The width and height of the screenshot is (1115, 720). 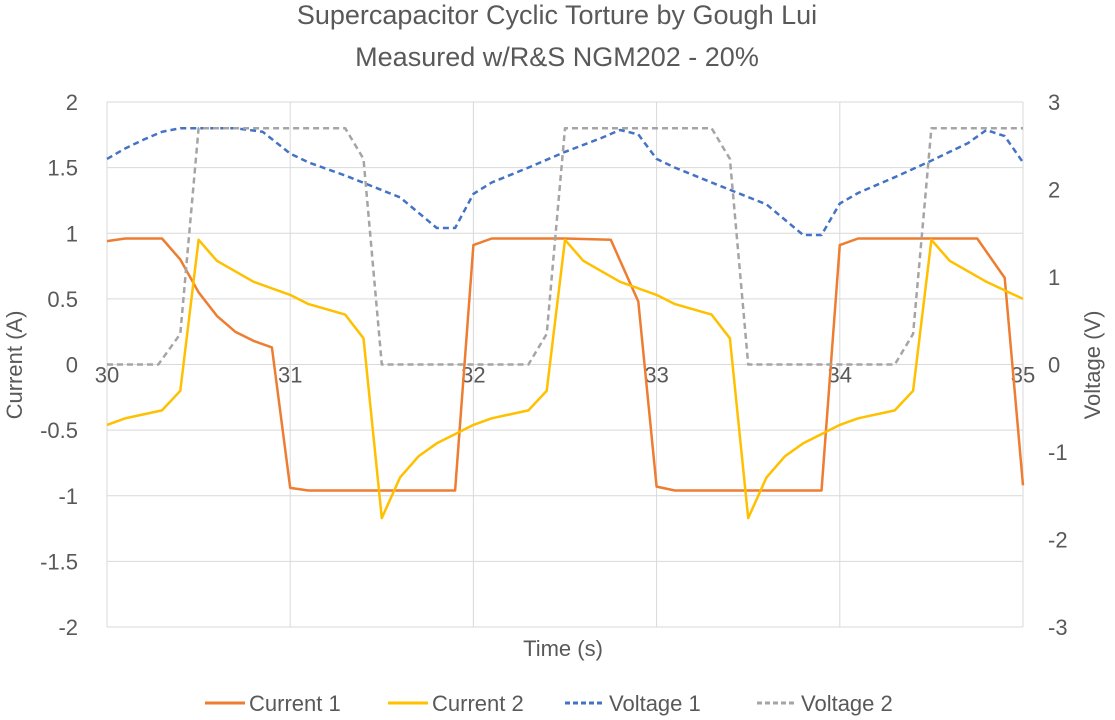 I want to click on x-axis-title: Time (s), so click(x=563, y=648).